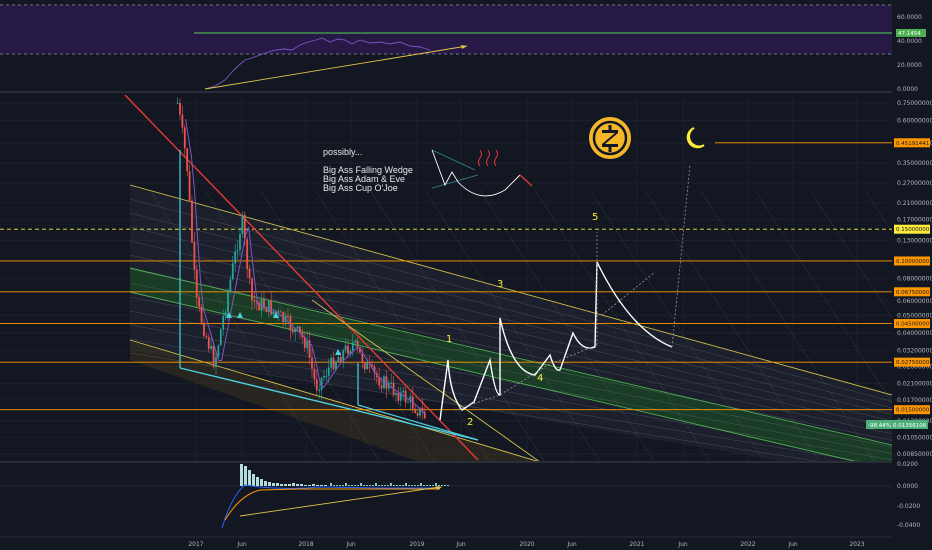 This screenshot has width=932, height=550. Describe the element at coordinates (336, 67) in the screenshot. I see `rsi-trendline` at that location.